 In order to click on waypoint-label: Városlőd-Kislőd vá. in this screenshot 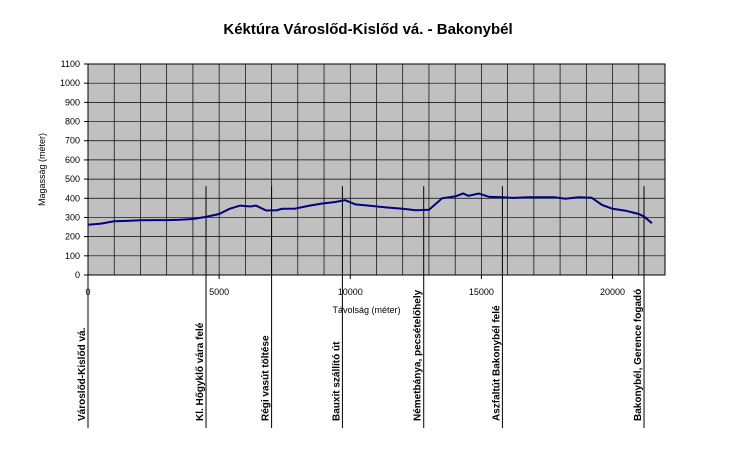, I will do `click(82, 374)`.